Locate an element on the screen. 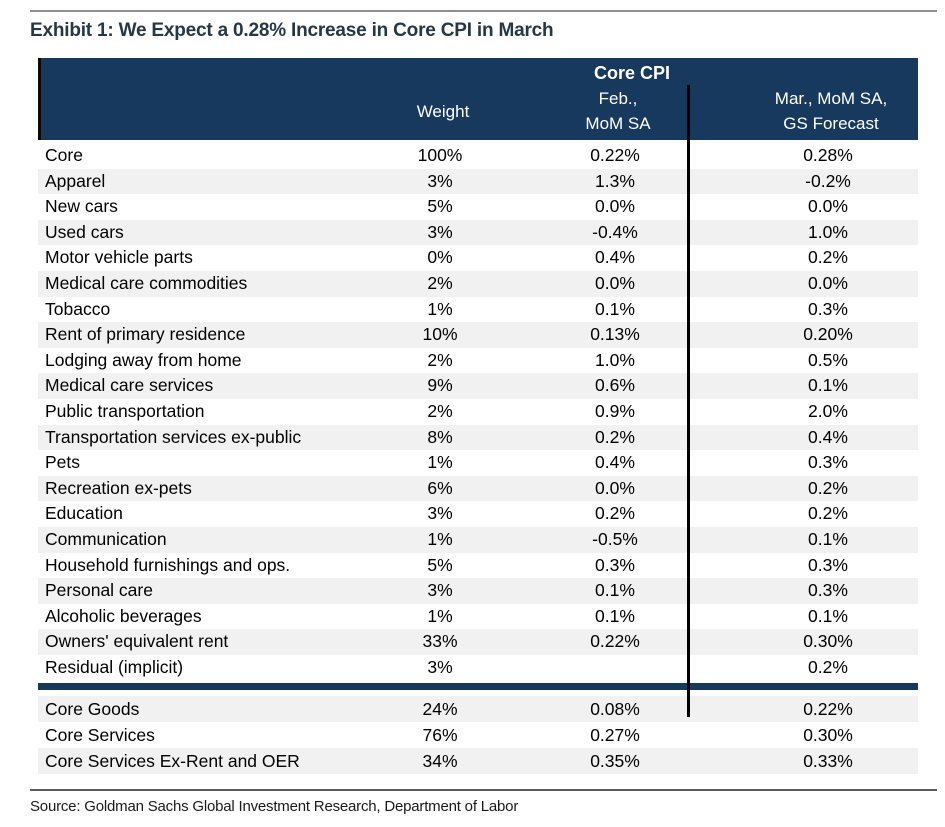 The height and width of the screenshot is (827, 945). table-row: Alcoholic beverages 1% 0.1% 0.1% is located at coordinates (478, 617).